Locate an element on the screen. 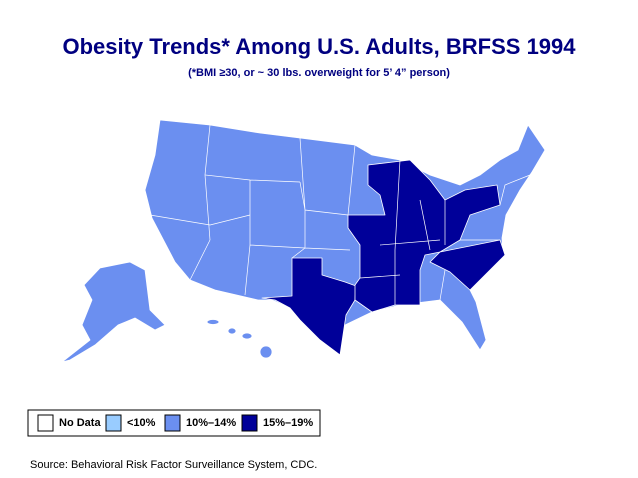  texas is located at coordinates (309, 306).